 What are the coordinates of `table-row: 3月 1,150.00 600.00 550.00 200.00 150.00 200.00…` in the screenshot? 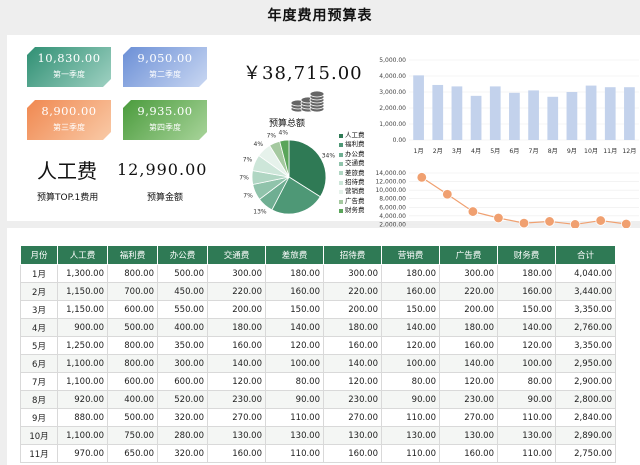 It's located at (318, 309).